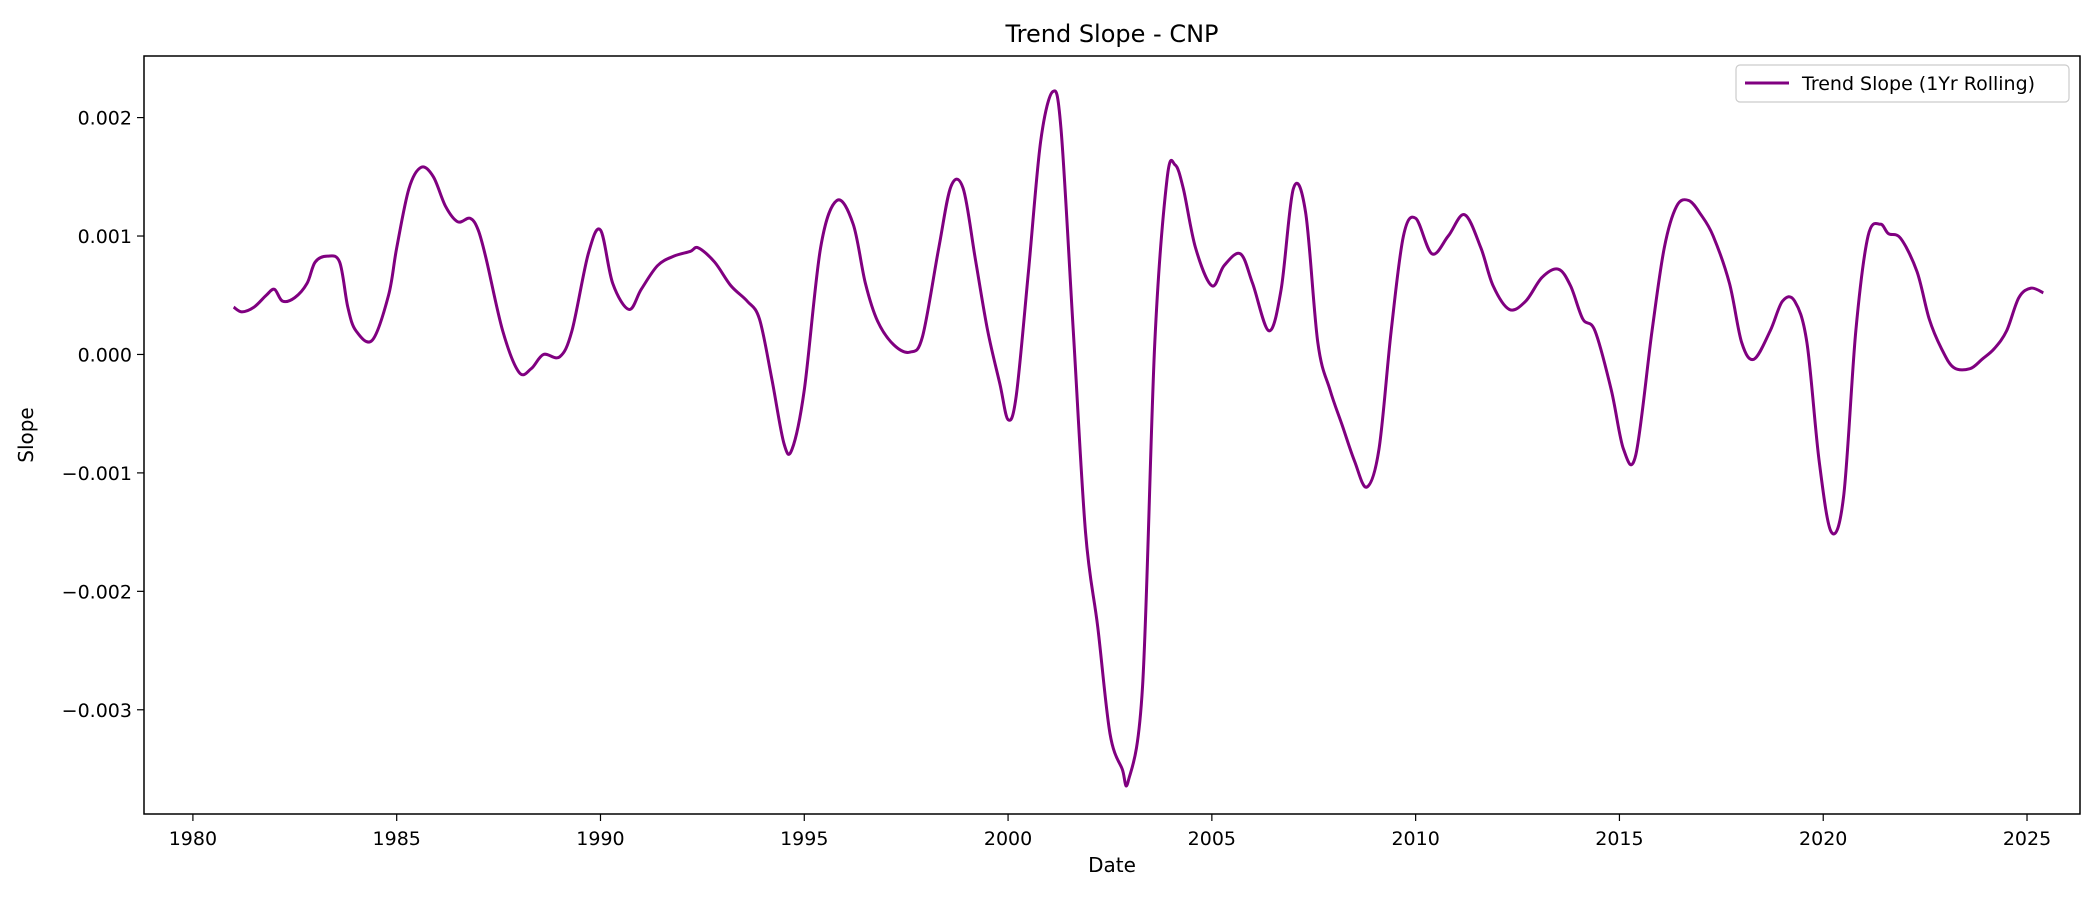  I want to click on legend: Trend Slope (1Yr Rolling), so click(1902, 83).